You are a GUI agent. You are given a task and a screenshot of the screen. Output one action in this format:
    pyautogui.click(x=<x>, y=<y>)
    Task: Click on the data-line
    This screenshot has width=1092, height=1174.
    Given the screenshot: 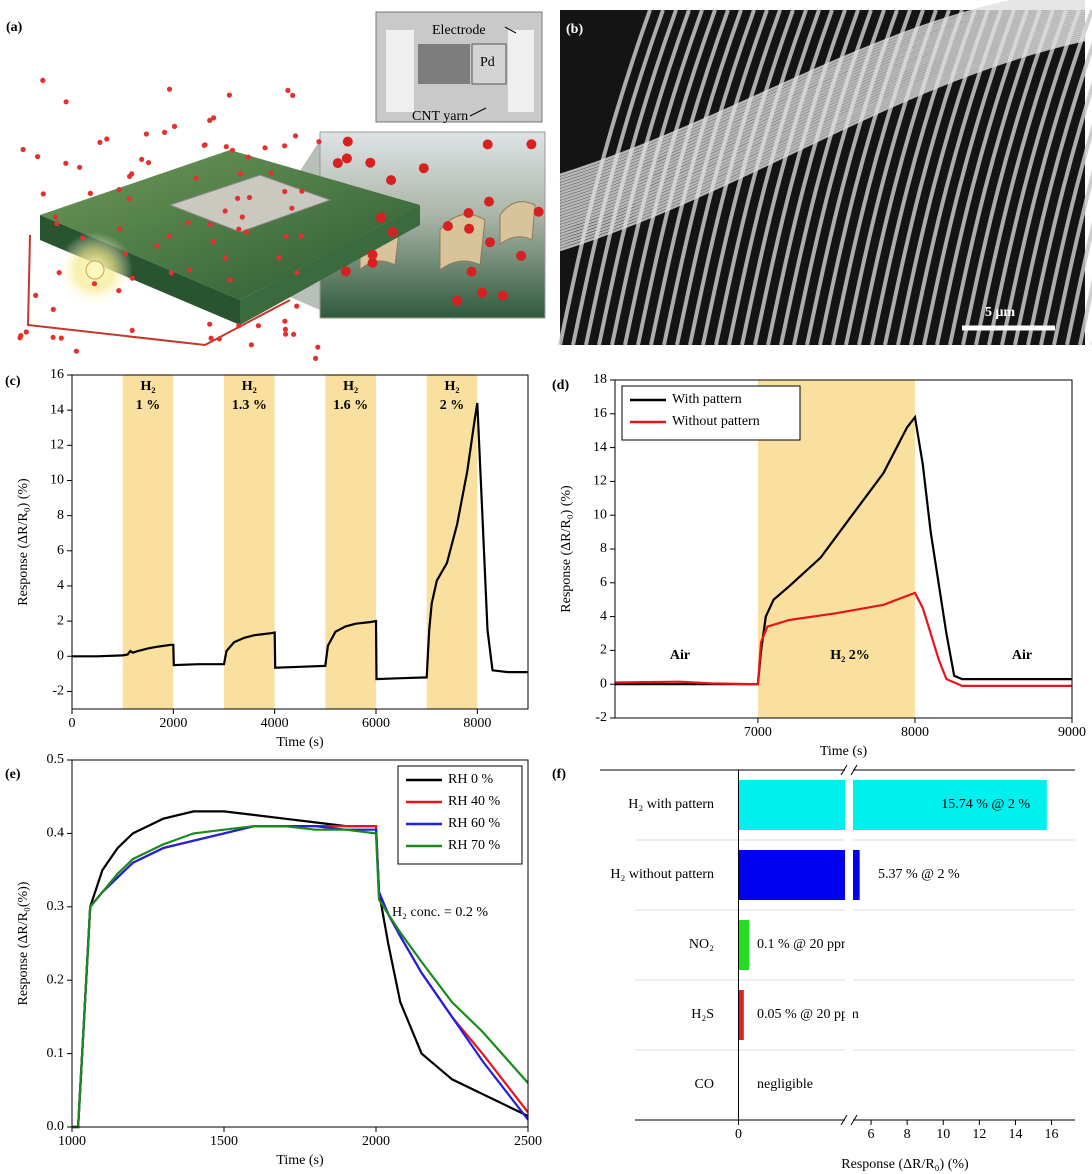 What is the action you would take?
    pyautogui.click(x=300, y=977)
    